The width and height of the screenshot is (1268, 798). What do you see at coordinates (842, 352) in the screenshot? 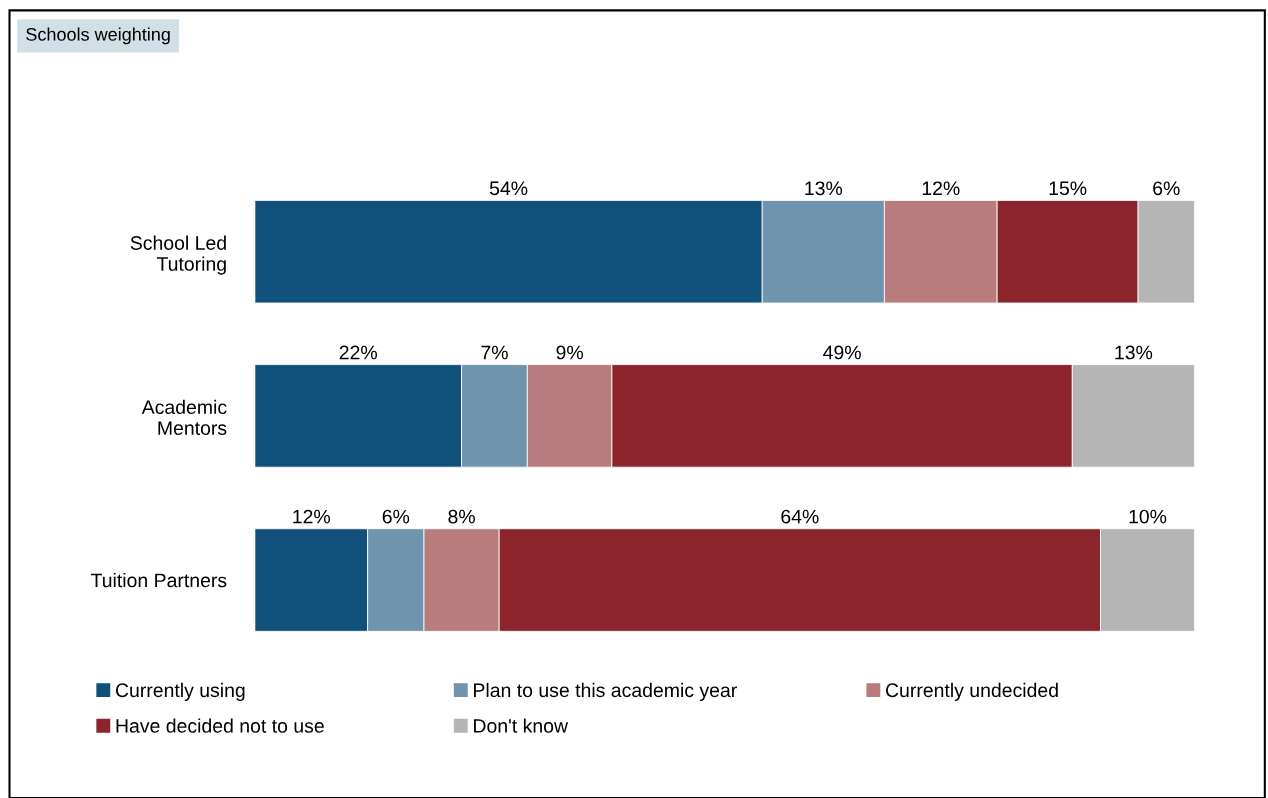
I see `data-label: 49%` at bounding box center [842, 352].